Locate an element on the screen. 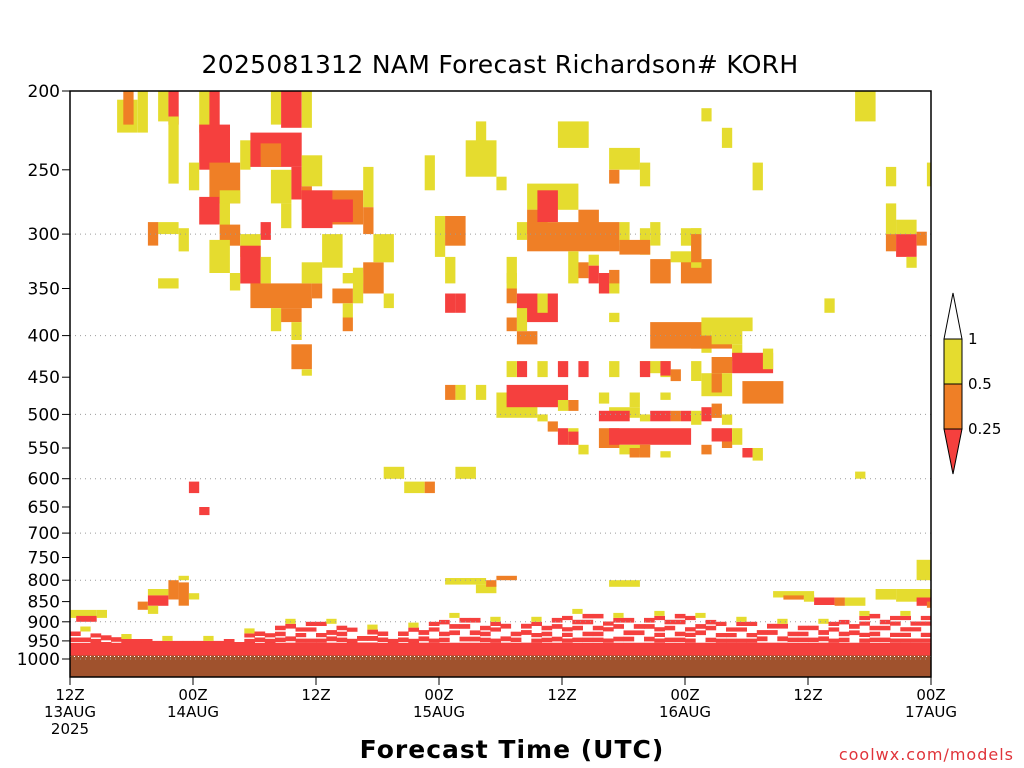 This screenshot has height=768, width=1024. colorbar-bottom-triangle is located at coordinates (953, 451).